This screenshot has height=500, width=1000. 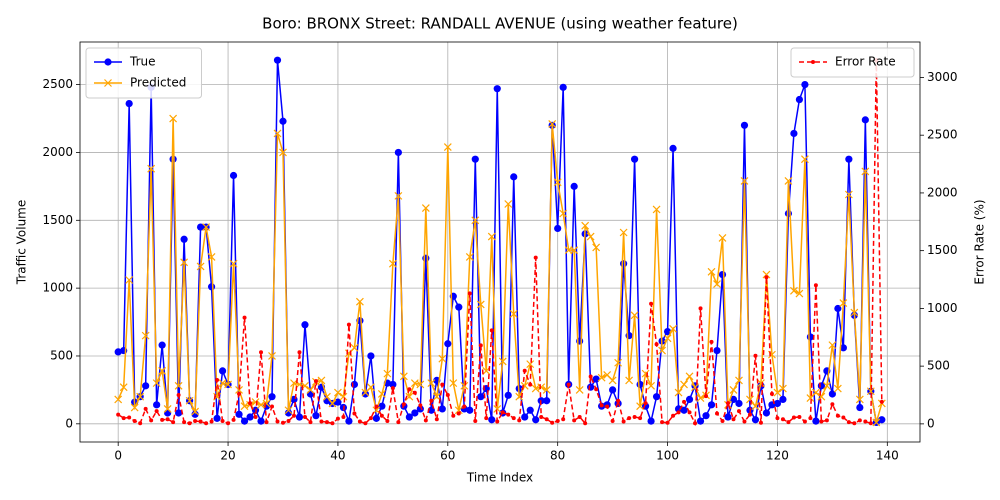 I want to click on x-tick-label: 120, so click(x=777, y=456).